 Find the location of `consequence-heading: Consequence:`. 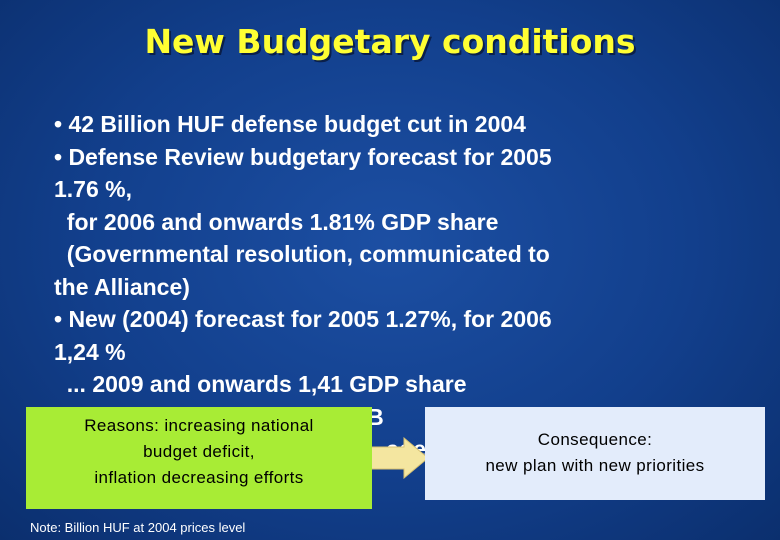

consequence-heading: Consequence: is located at coordinates (595, 439).